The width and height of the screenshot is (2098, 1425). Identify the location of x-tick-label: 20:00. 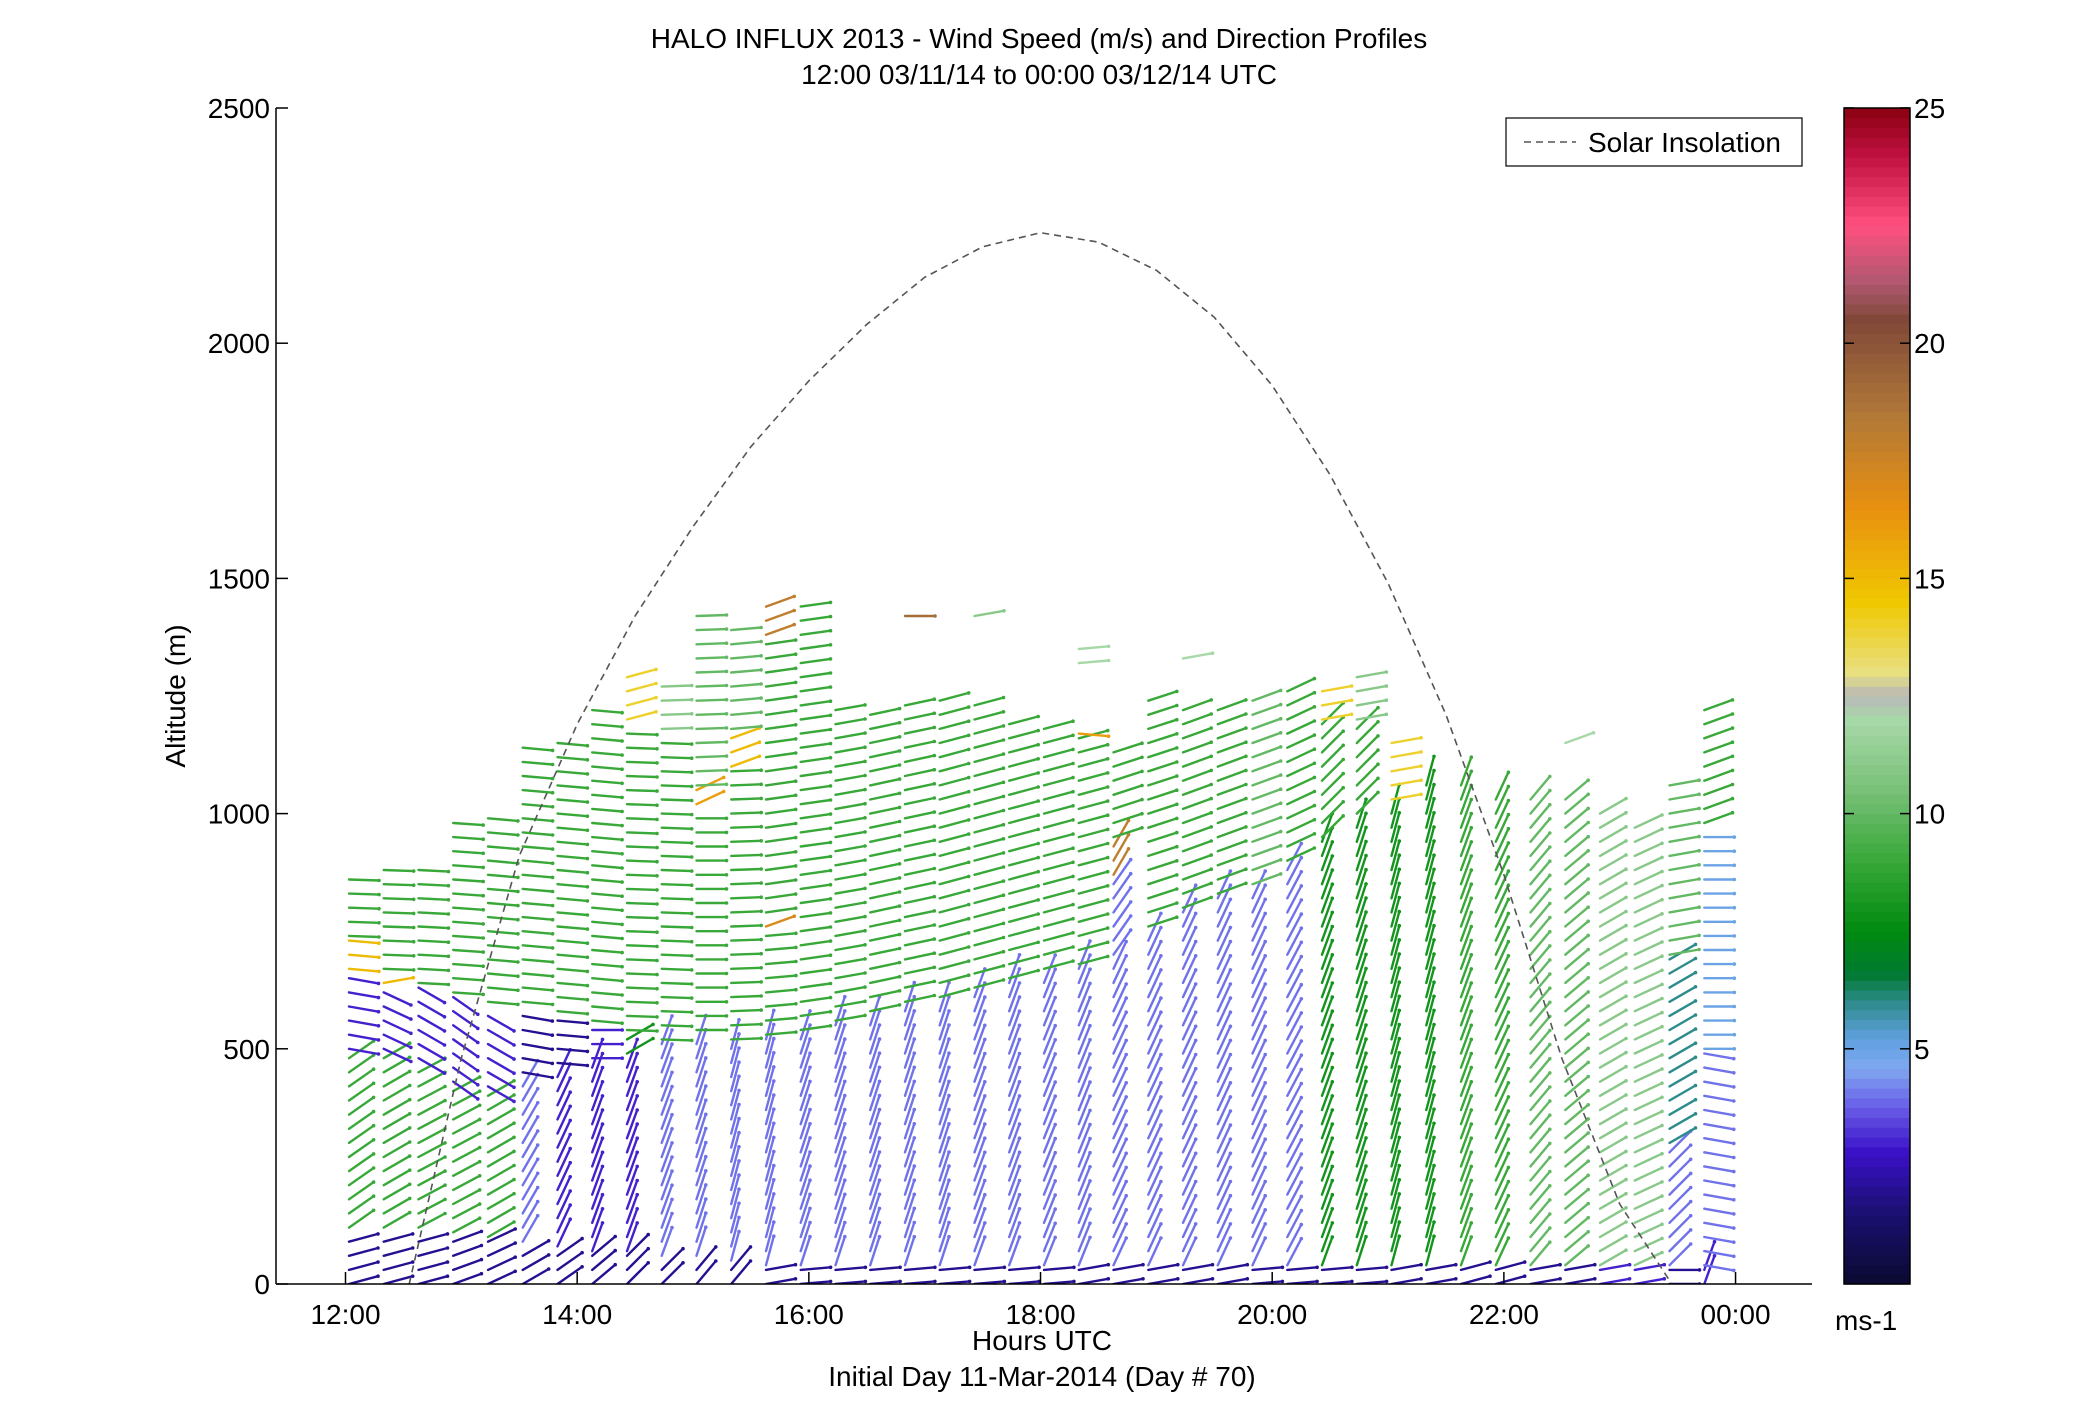
(1272, 1314).